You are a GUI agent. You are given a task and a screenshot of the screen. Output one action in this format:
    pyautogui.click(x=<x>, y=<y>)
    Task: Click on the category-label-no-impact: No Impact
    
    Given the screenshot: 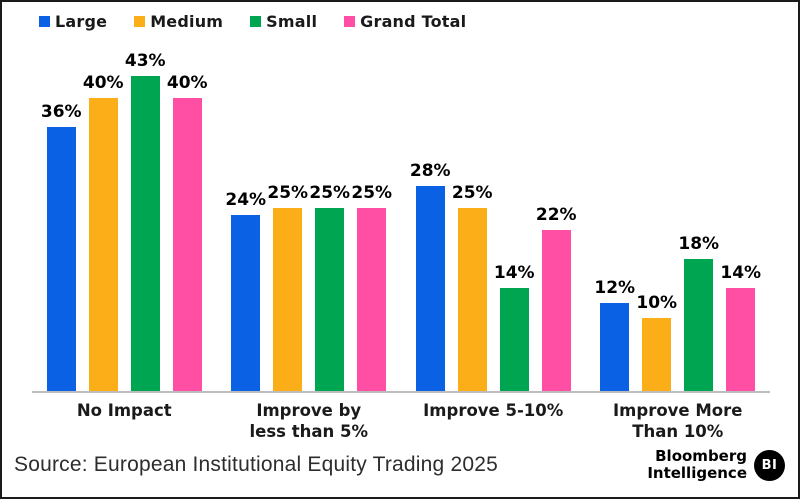 What is the action you would take?
    pyautogui.click(x=124, y=410)
    